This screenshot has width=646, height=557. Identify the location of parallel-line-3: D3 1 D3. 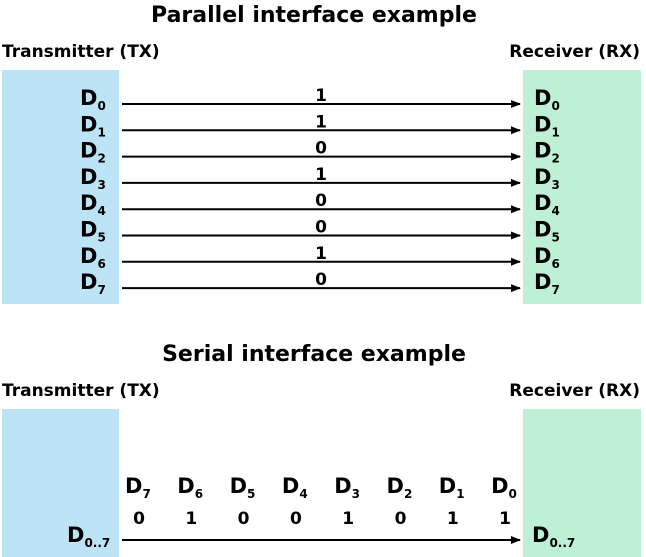
(320, 178).